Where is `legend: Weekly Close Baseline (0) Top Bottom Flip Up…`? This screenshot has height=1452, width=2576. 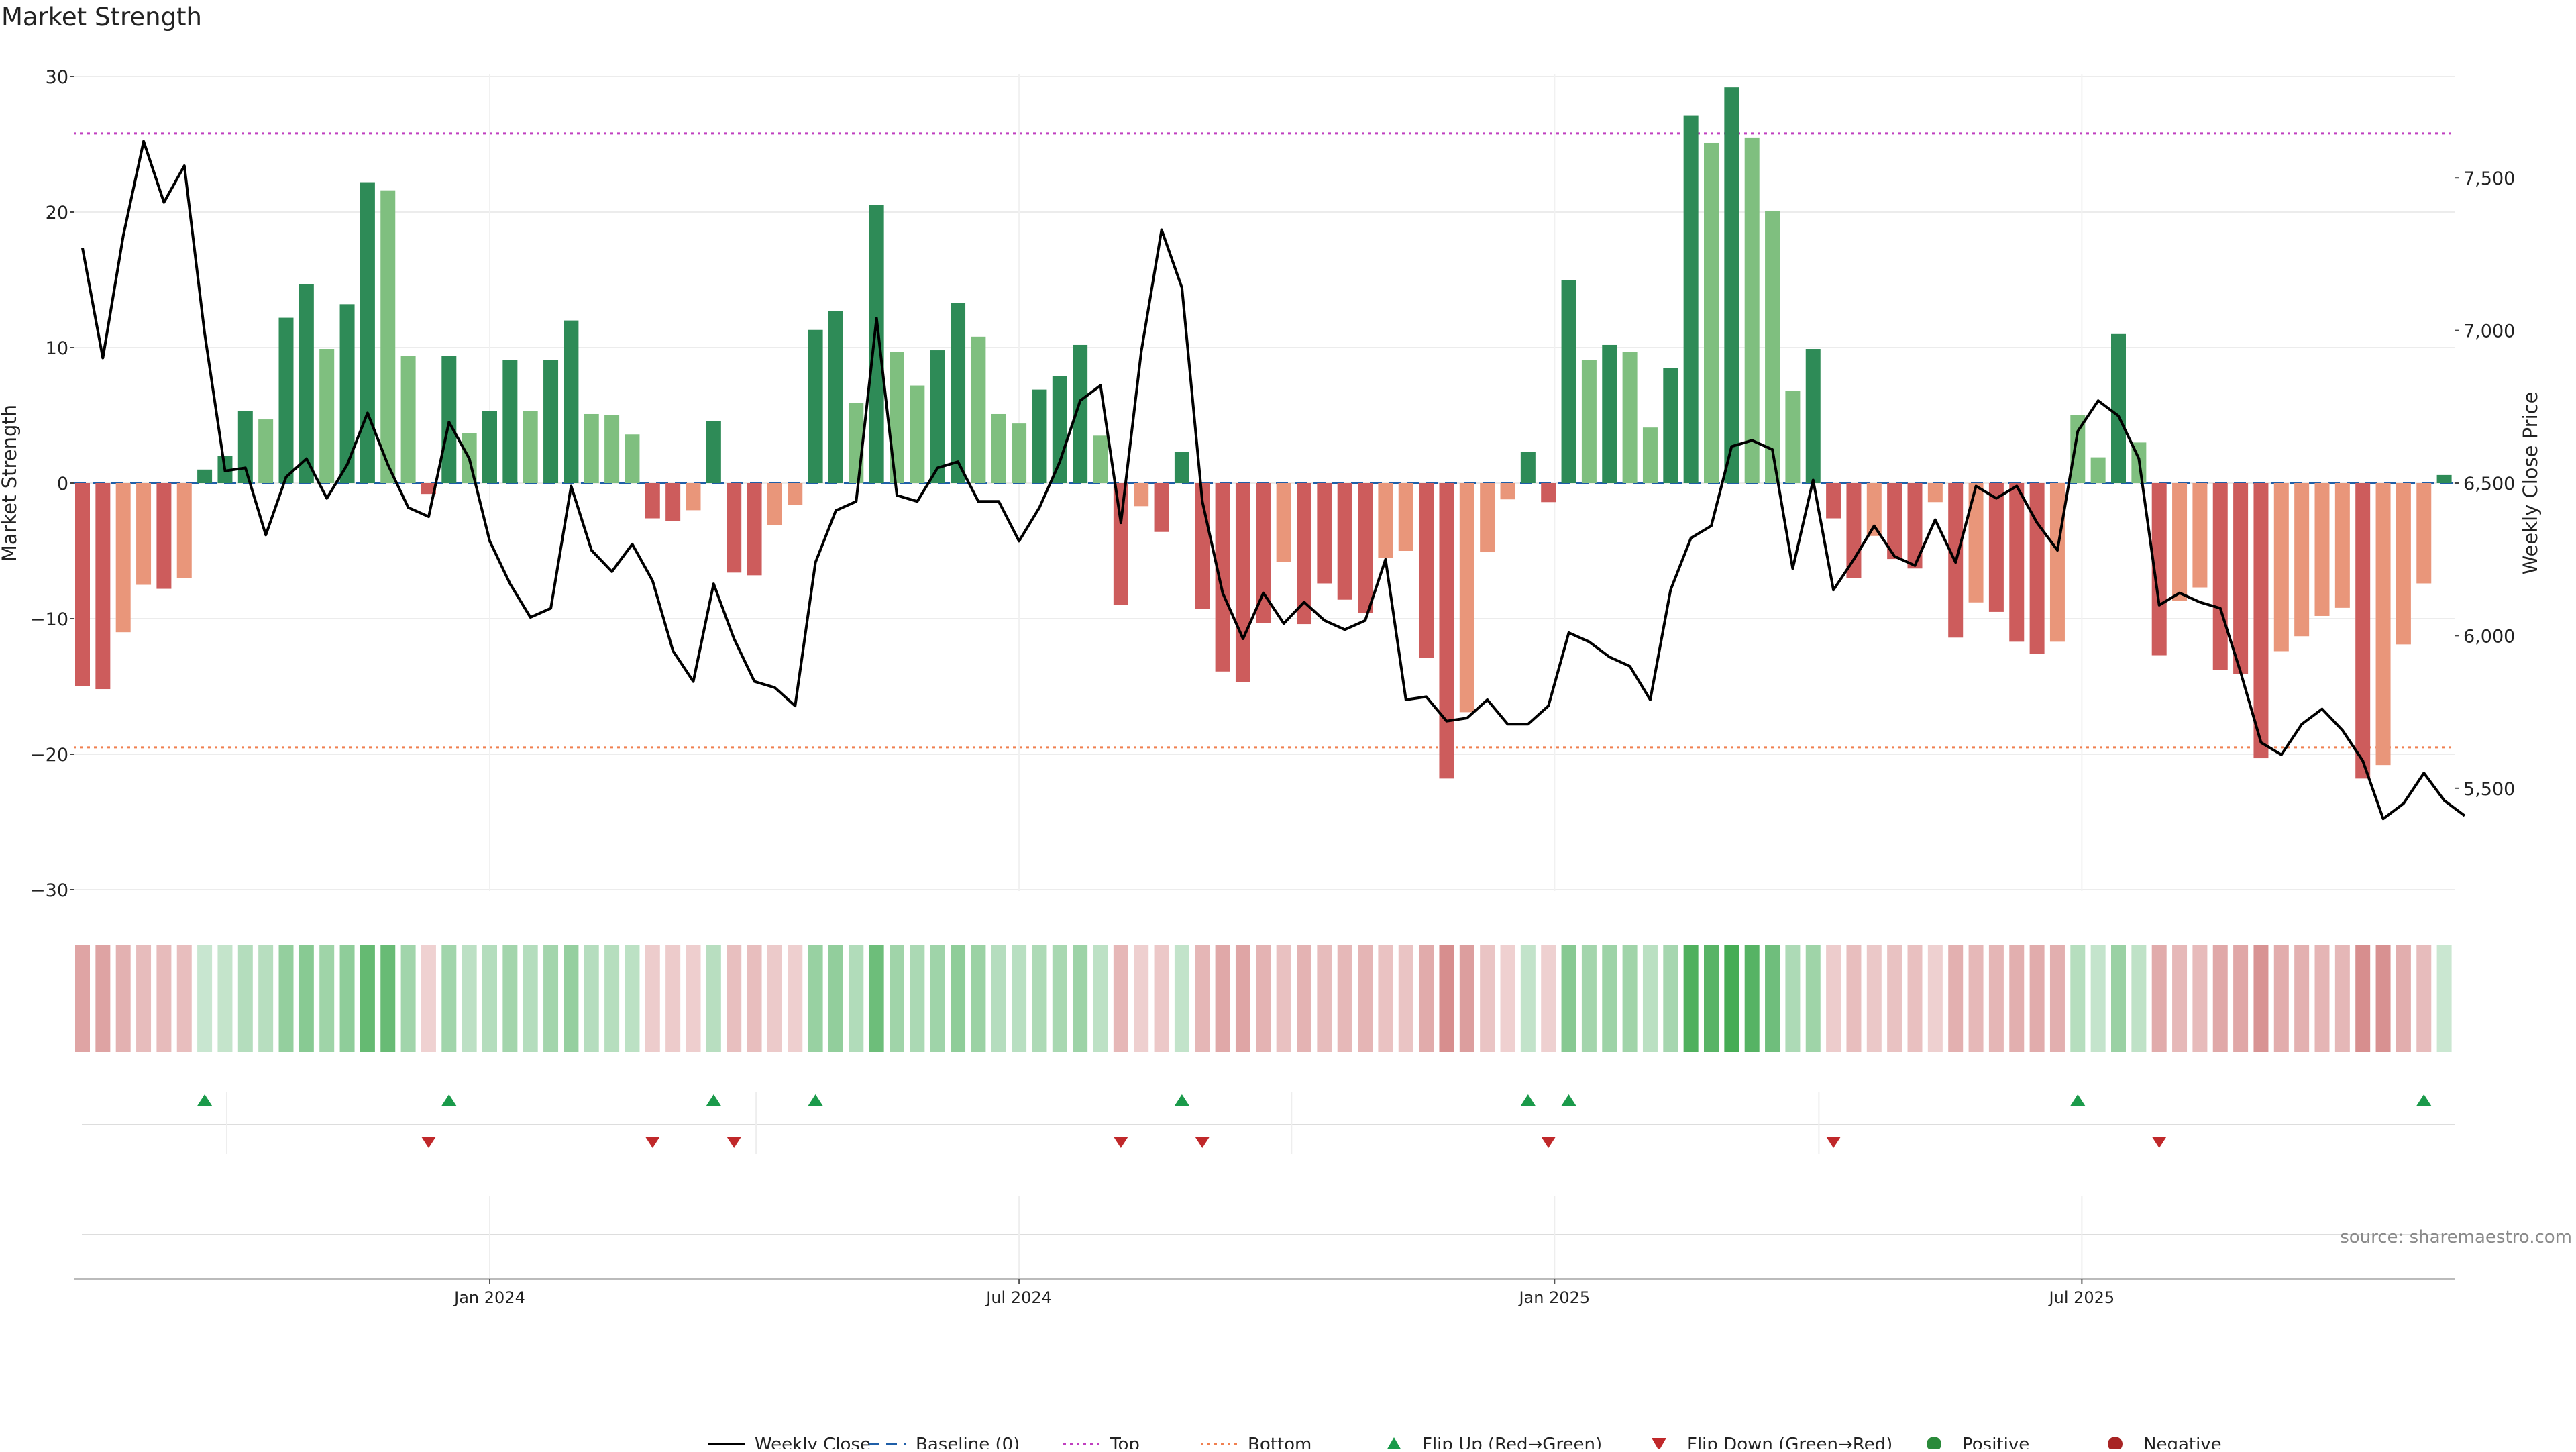
legend: Weekly Close Baseline (0) Top Bottom Flip Up… is located at coordinates (1465, 1444).